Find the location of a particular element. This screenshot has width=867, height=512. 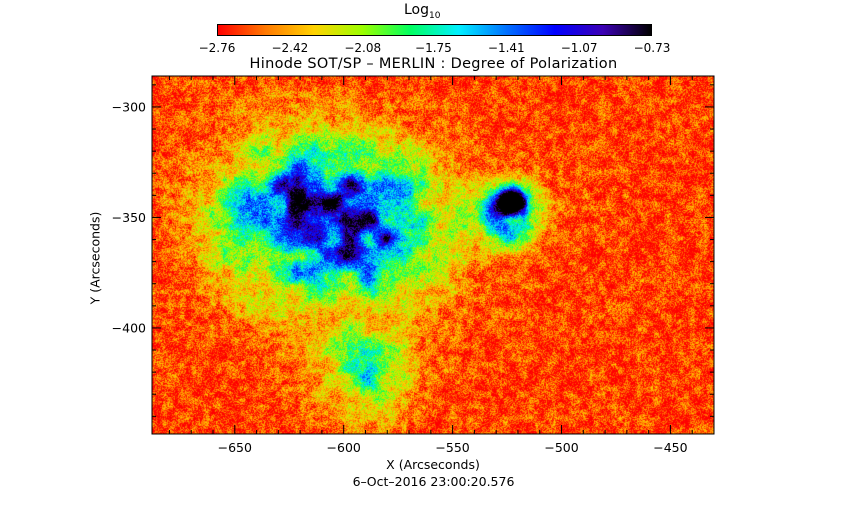

x-tick-label: −650 is located at coordinates (235, 447).